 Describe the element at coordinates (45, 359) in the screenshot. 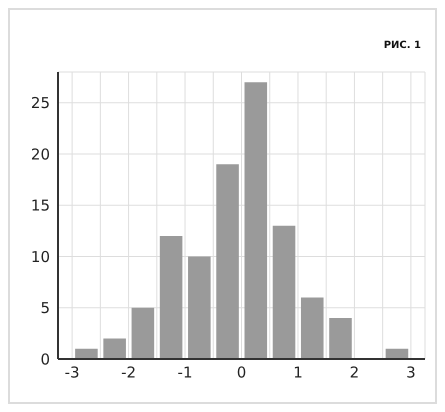

I see `y-tick-label: 0` at that location.